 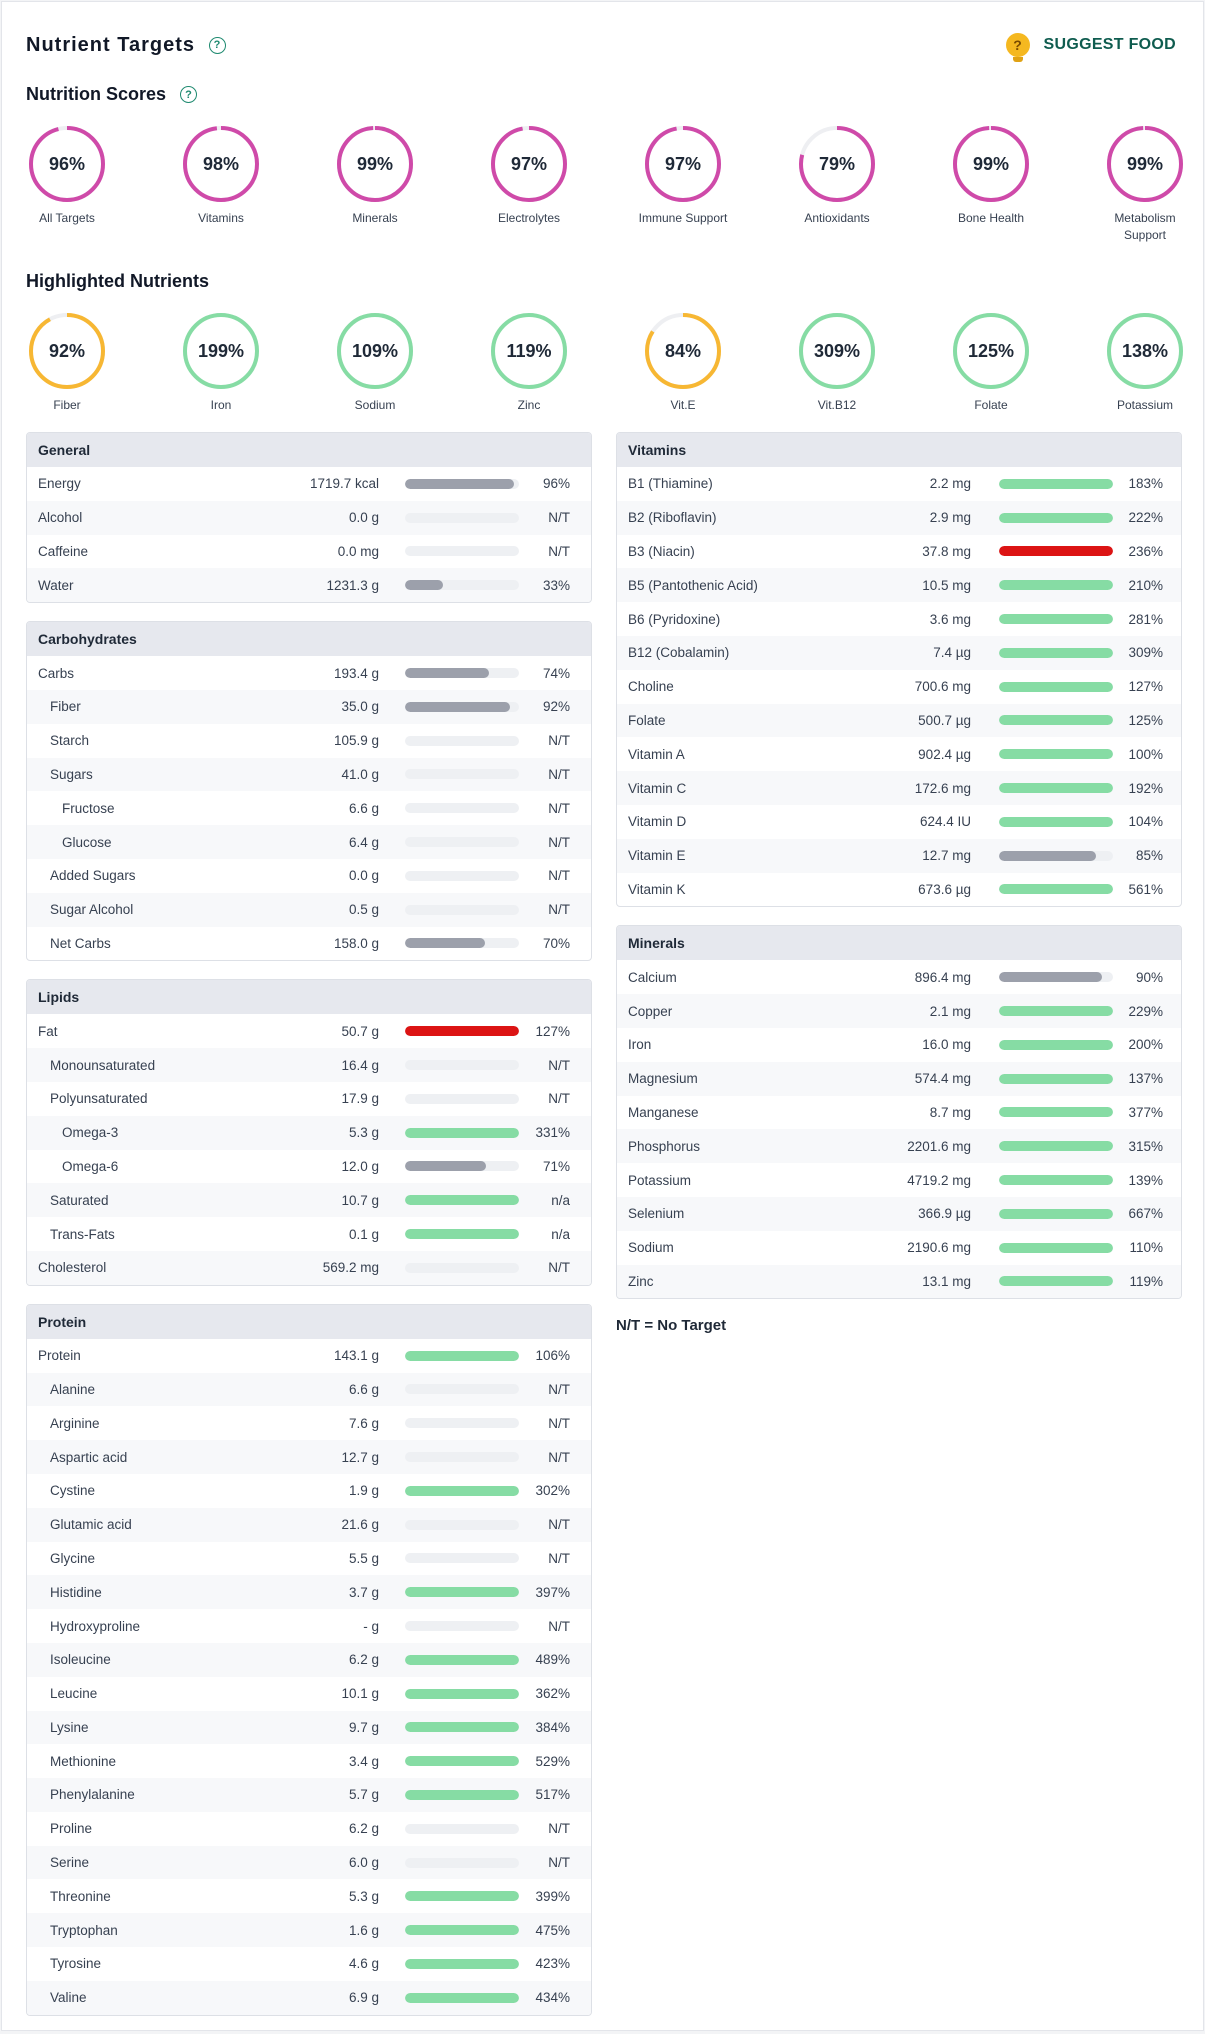 What do you see at coordinates (309, 1099) in the screenshot?
I see `nutrient-row: Polyunsaturated 17.9 g N/T` at bounding box center [309, 1099].